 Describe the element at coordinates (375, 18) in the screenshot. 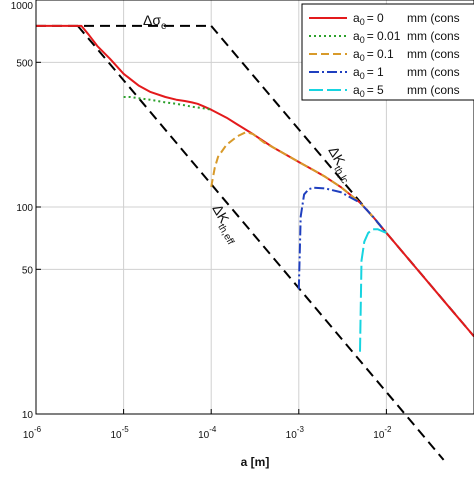

I see `legend-label-value-0: = 0` at that location.